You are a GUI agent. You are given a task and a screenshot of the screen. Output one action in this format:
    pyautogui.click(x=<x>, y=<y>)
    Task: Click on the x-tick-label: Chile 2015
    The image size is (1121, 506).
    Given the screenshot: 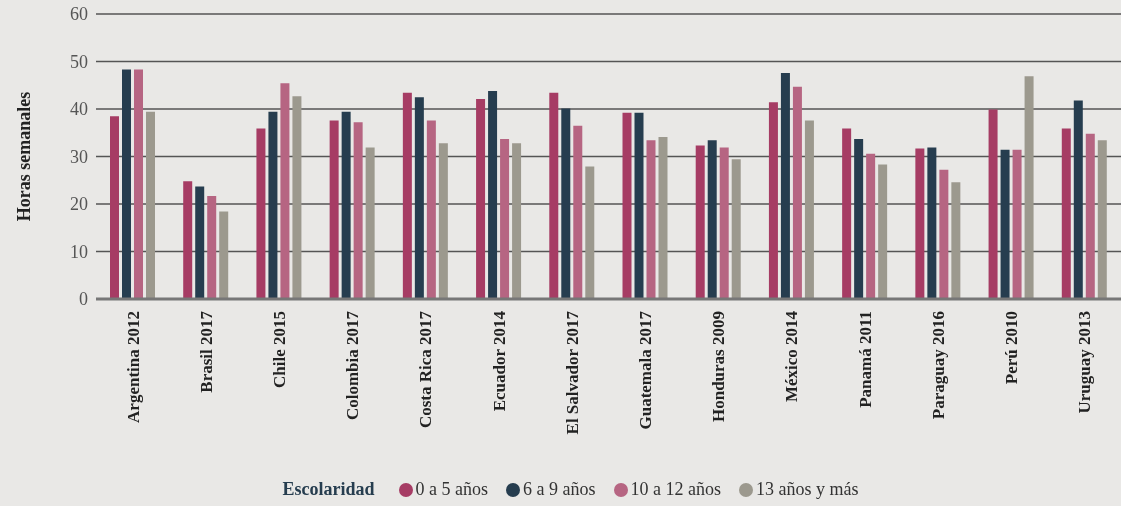 What is the action you would take?
    pyautogui.click(x=279, y=349)
    